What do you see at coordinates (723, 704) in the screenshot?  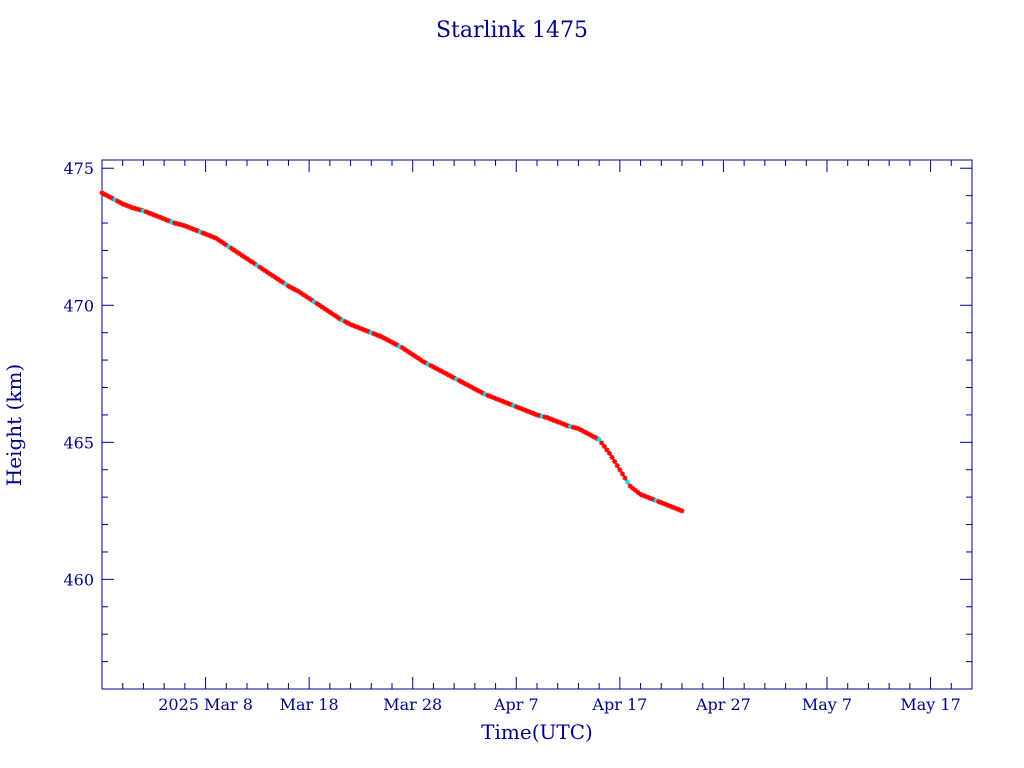 I see `x-tick-label: Apr 27` at bounding box center [723, 704].